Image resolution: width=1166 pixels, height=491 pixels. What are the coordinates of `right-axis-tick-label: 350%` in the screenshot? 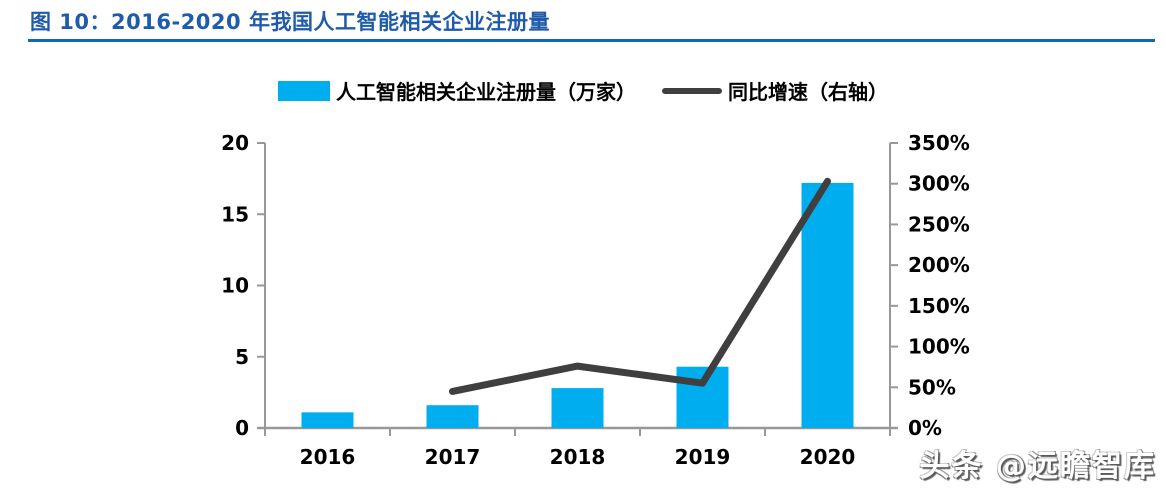 It's located at (939, 143).